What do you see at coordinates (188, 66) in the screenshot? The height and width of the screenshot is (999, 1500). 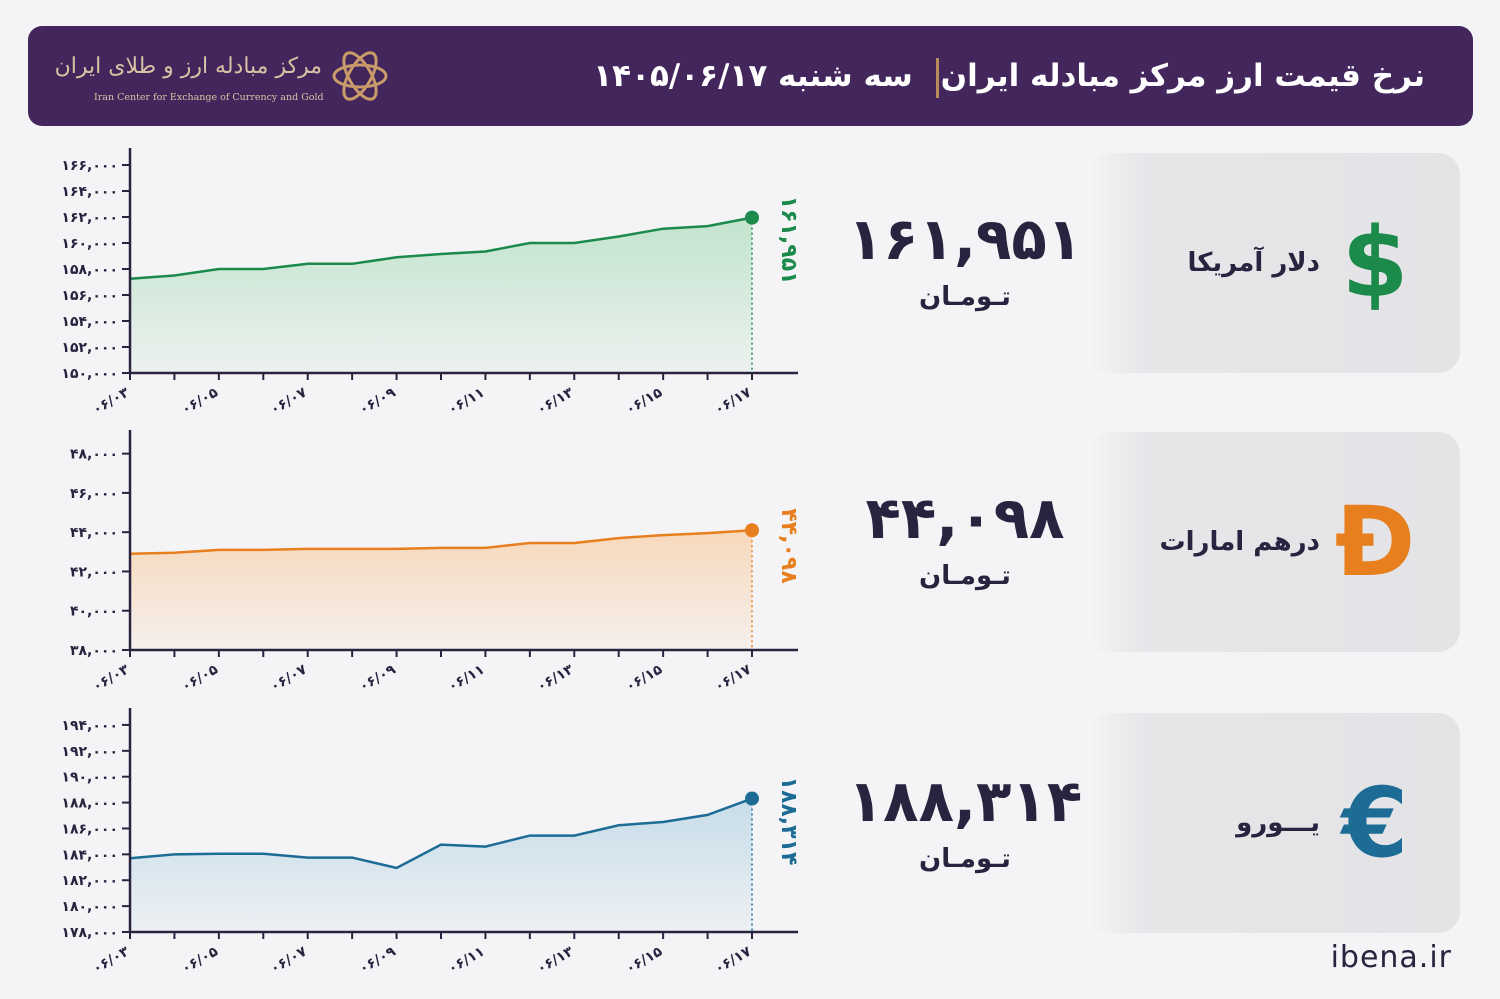 I see `logo-text-fa: مرکز مبادله ارز و طلای ایران` at bounding box center [188, 66].